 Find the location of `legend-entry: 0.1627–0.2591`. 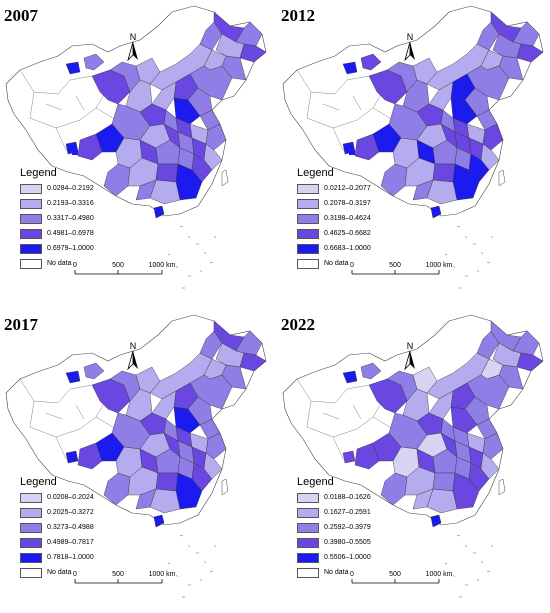

legend-entry: 0.1627–0.2591 is located at coordinates (334, 512).